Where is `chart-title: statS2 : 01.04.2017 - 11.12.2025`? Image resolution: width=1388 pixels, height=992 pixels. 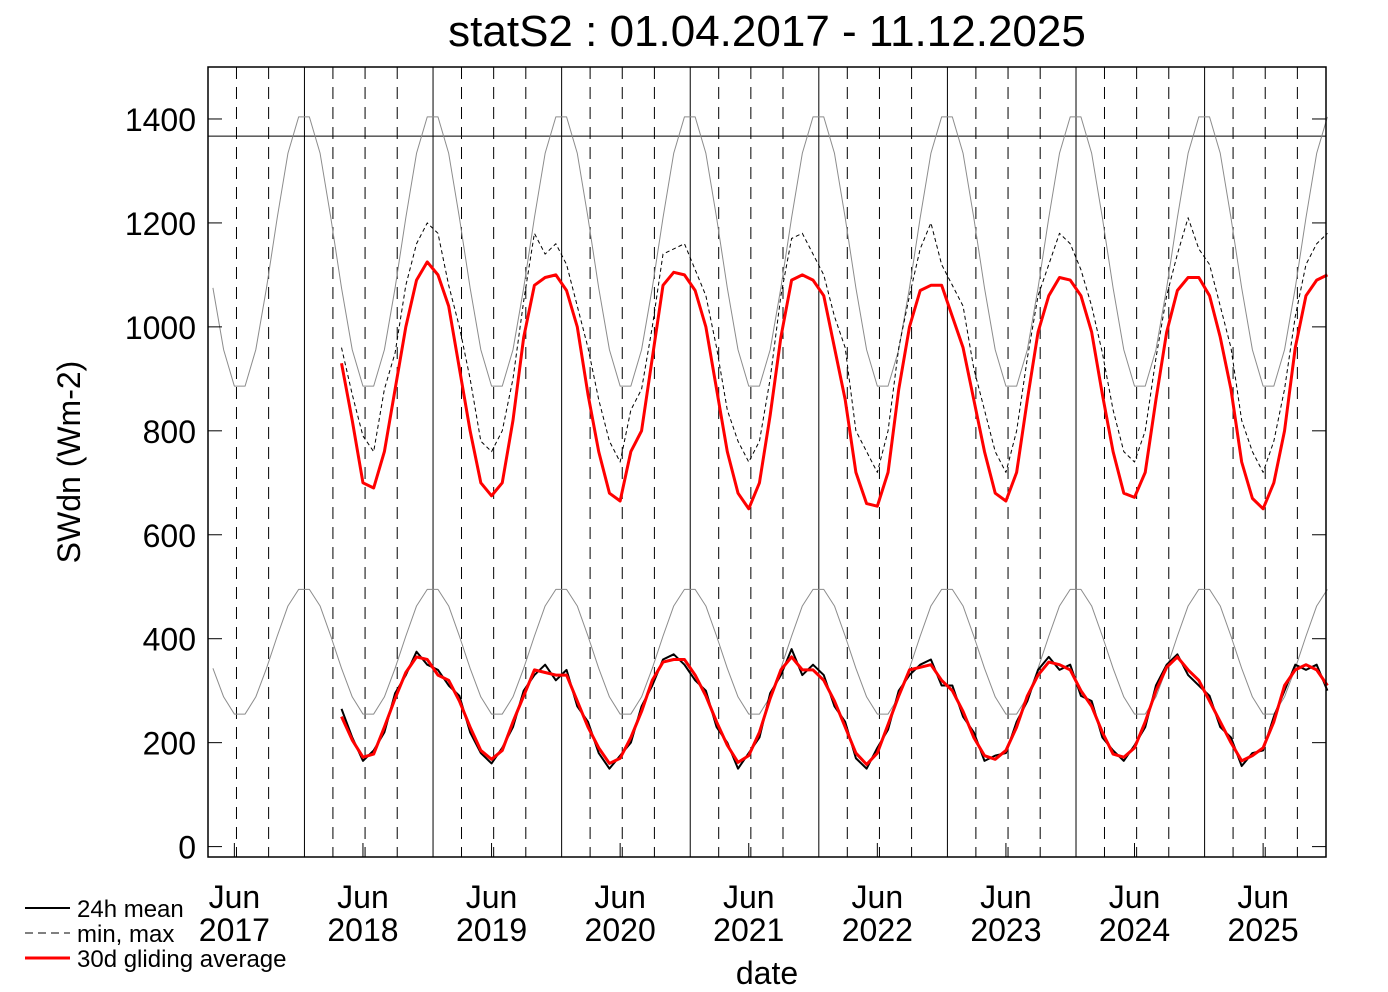
chart-title: statS2 : 01.04.2017 - 11.12.2025 is located at coordinates (767, 31).